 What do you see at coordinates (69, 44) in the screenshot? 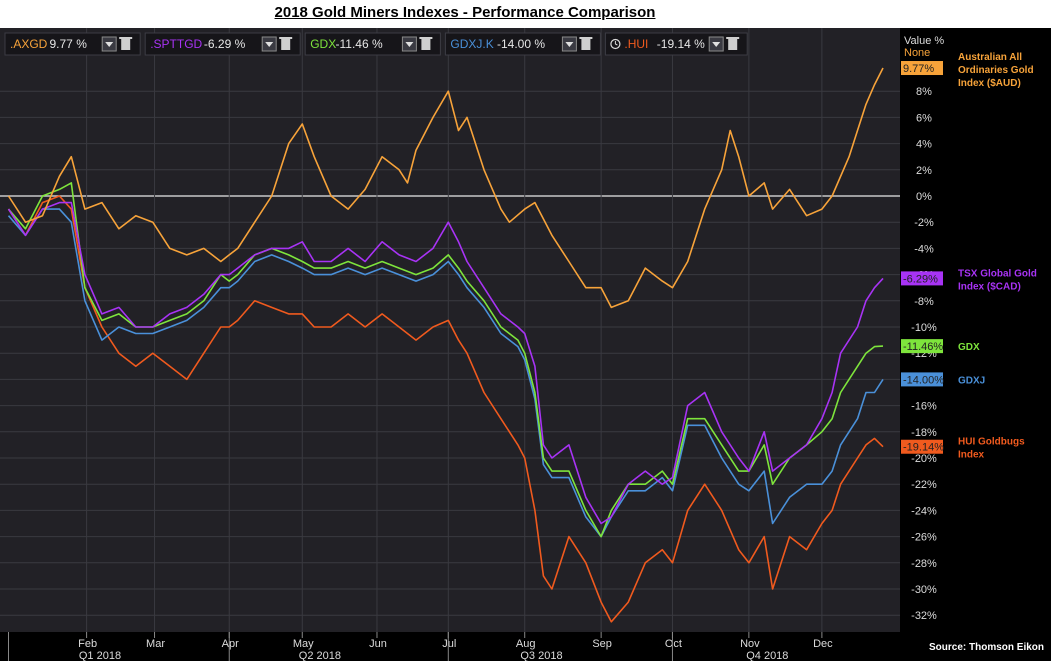
I see `legend-value: 9.77 %` at bounding box center [69, 44].